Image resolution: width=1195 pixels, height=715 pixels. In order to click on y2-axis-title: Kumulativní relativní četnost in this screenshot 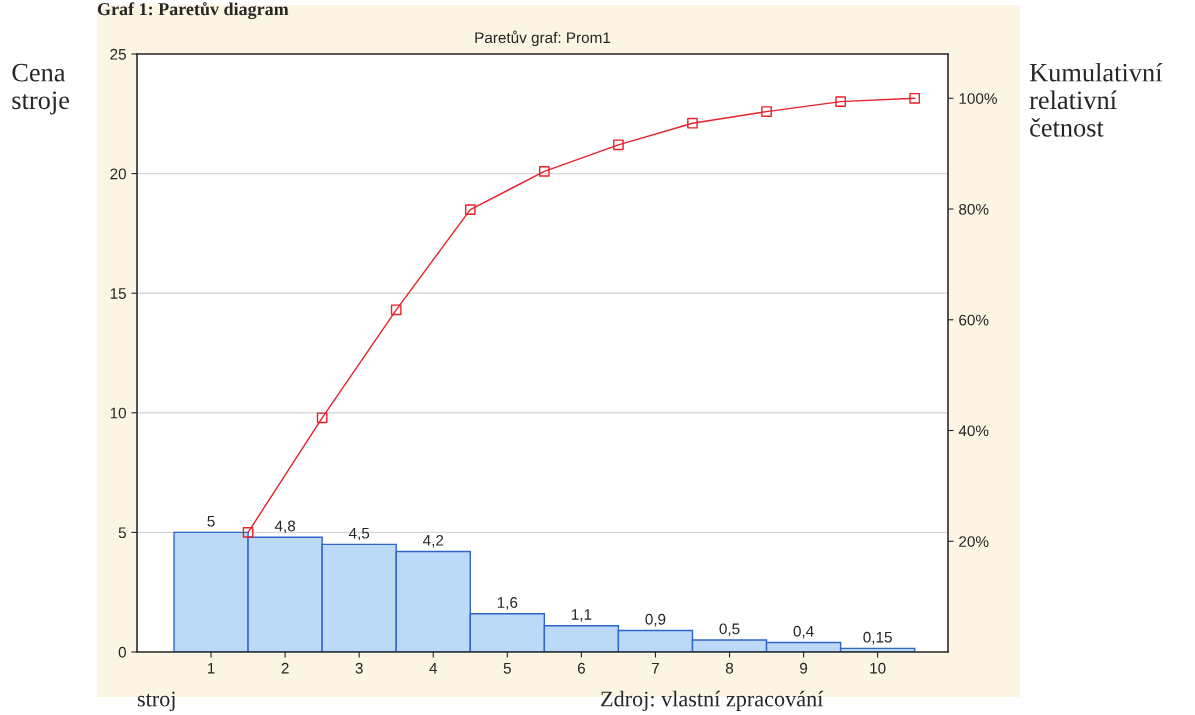, I will do `click(1096, 99)`.